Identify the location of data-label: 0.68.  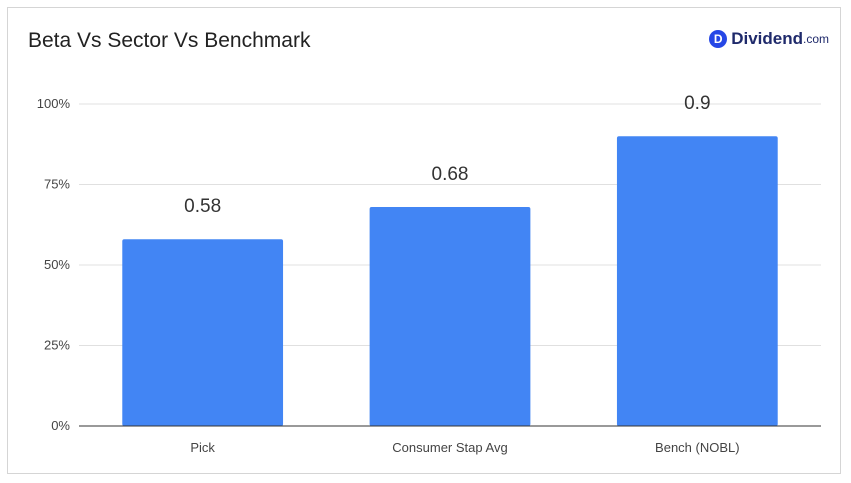
(450, 174).